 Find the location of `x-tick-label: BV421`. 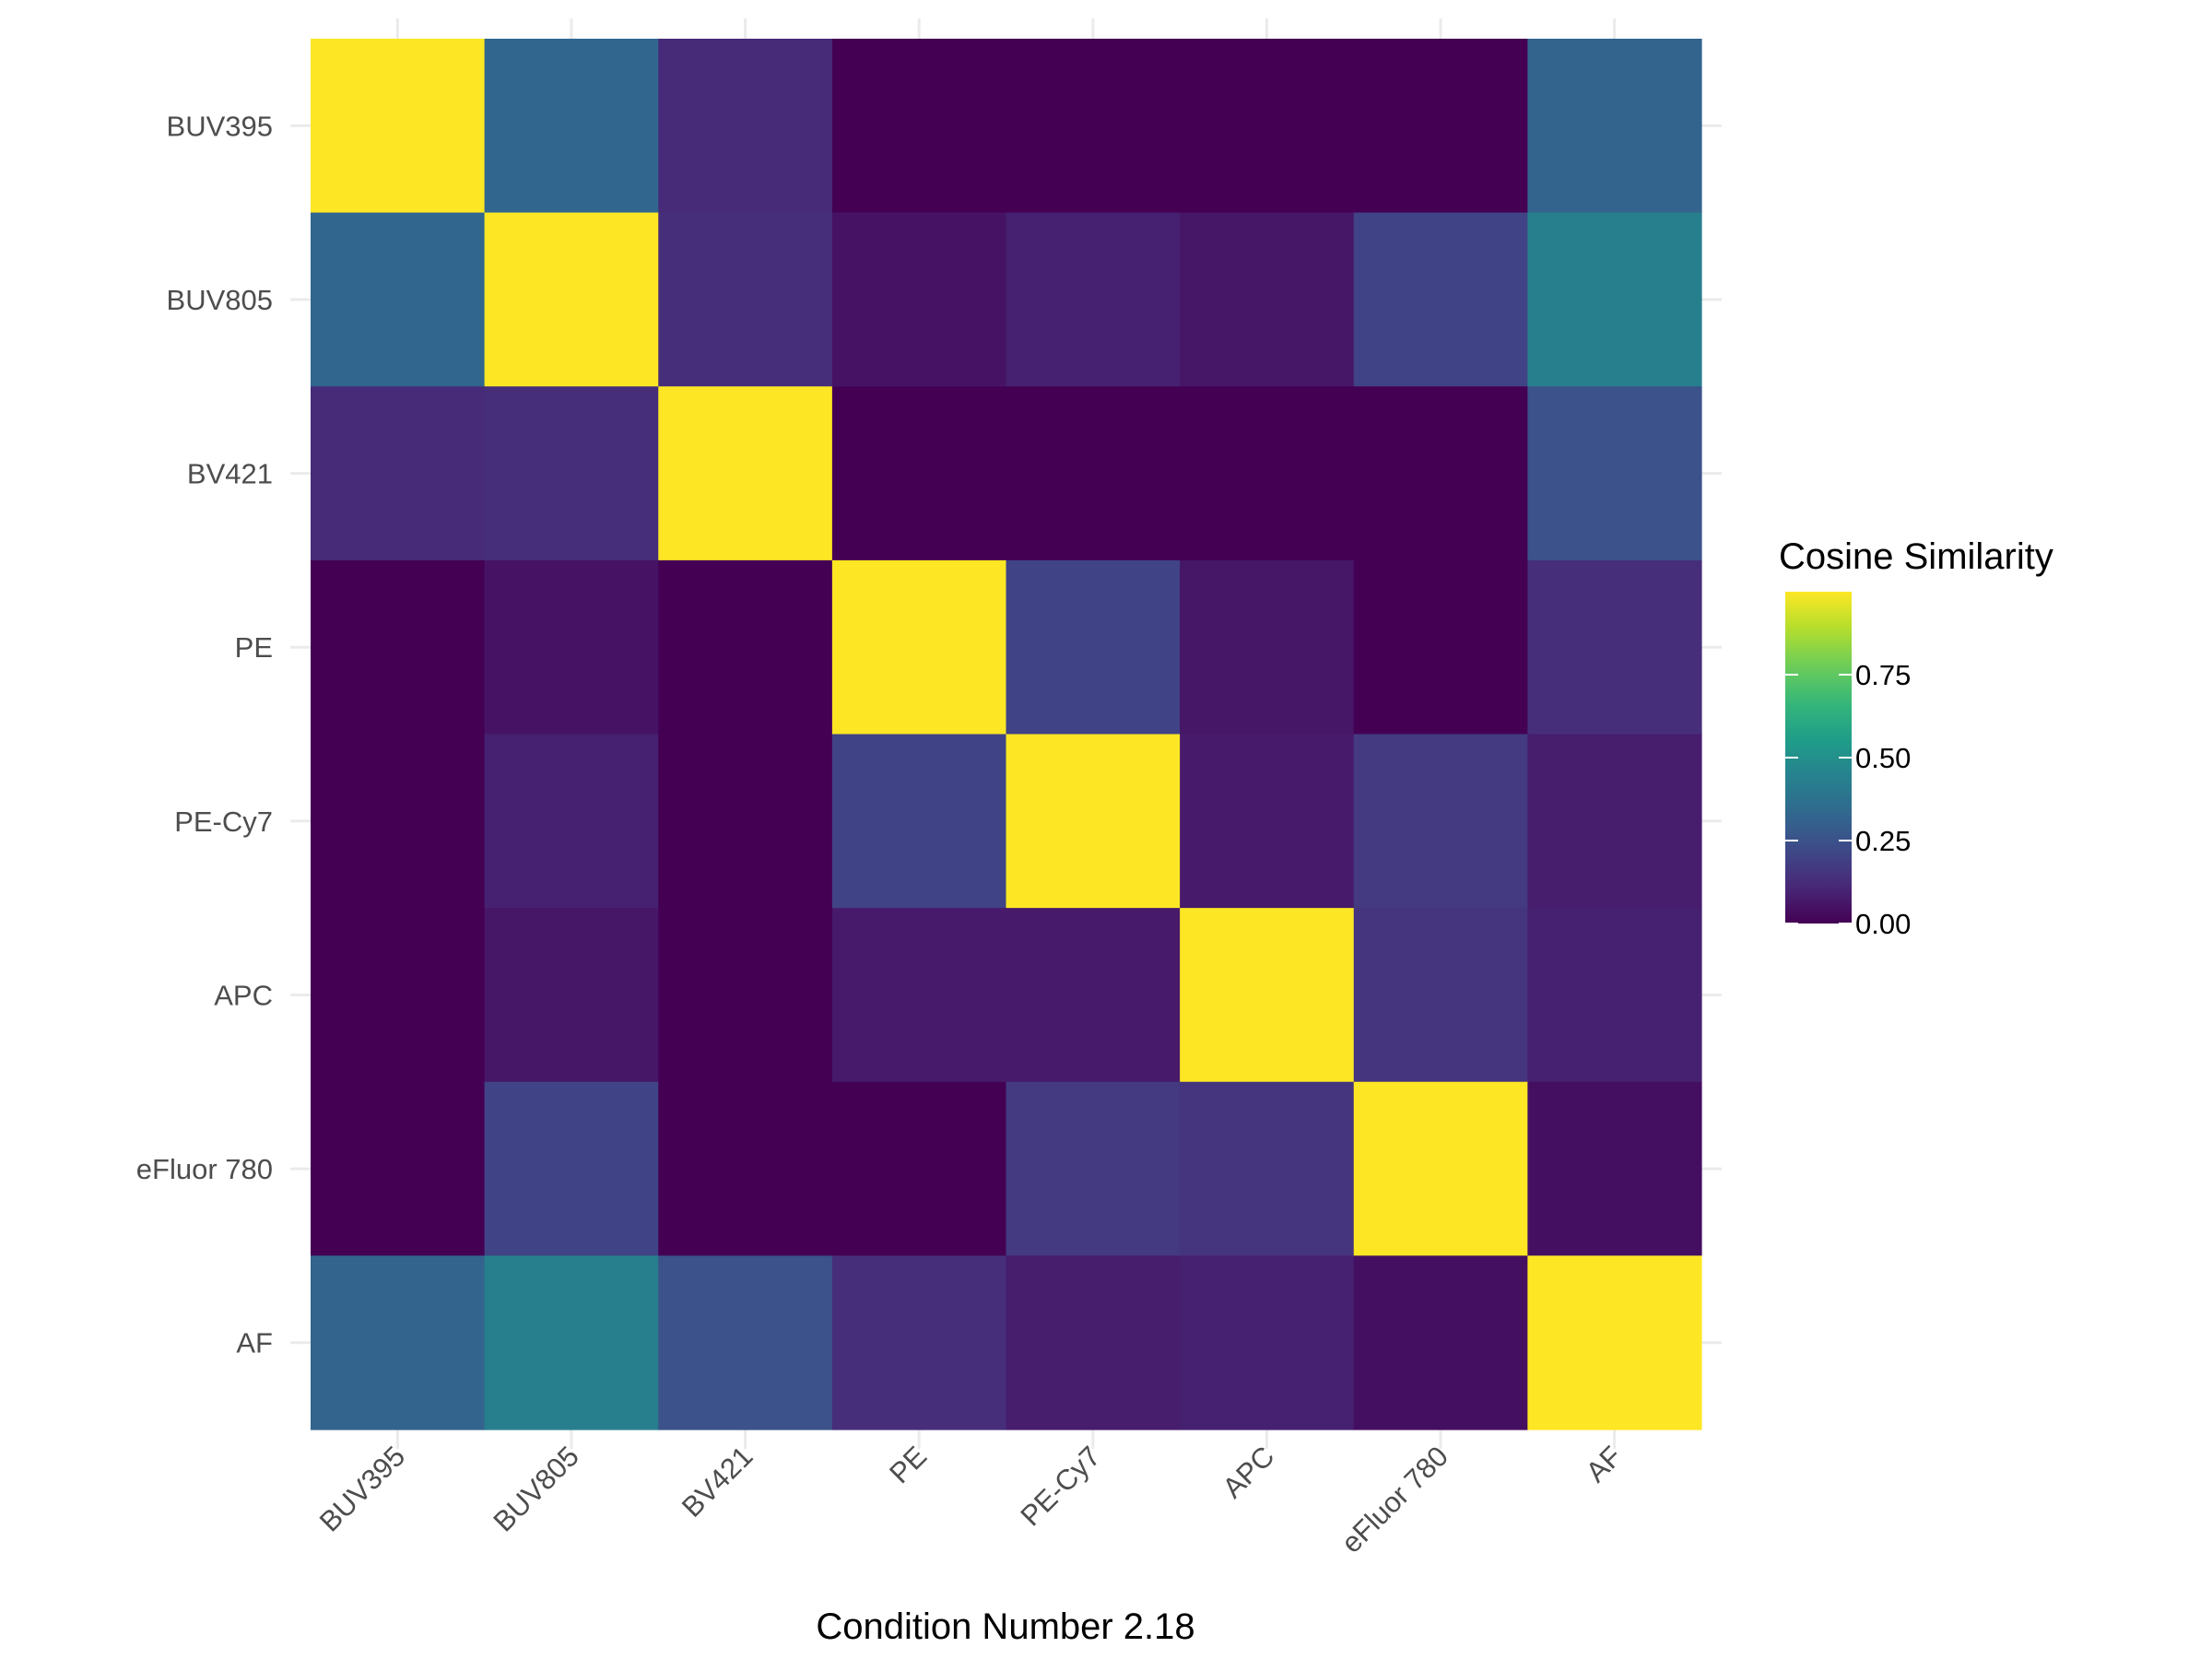

x-tick-label: BV421 is located at coordinates (717, 1482).